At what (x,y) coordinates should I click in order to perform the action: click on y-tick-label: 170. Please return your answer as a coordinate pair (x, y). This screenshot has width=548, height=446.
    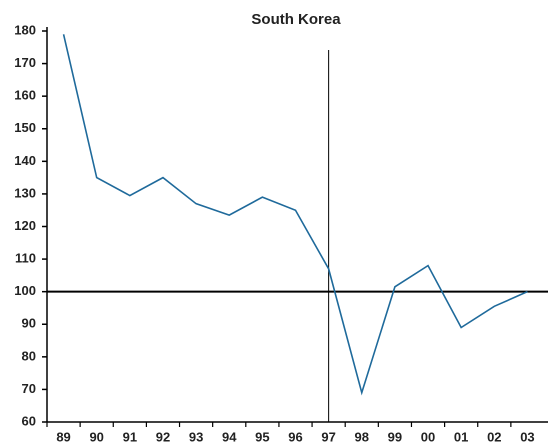
    Looking at the image, I should click on (25, 62).